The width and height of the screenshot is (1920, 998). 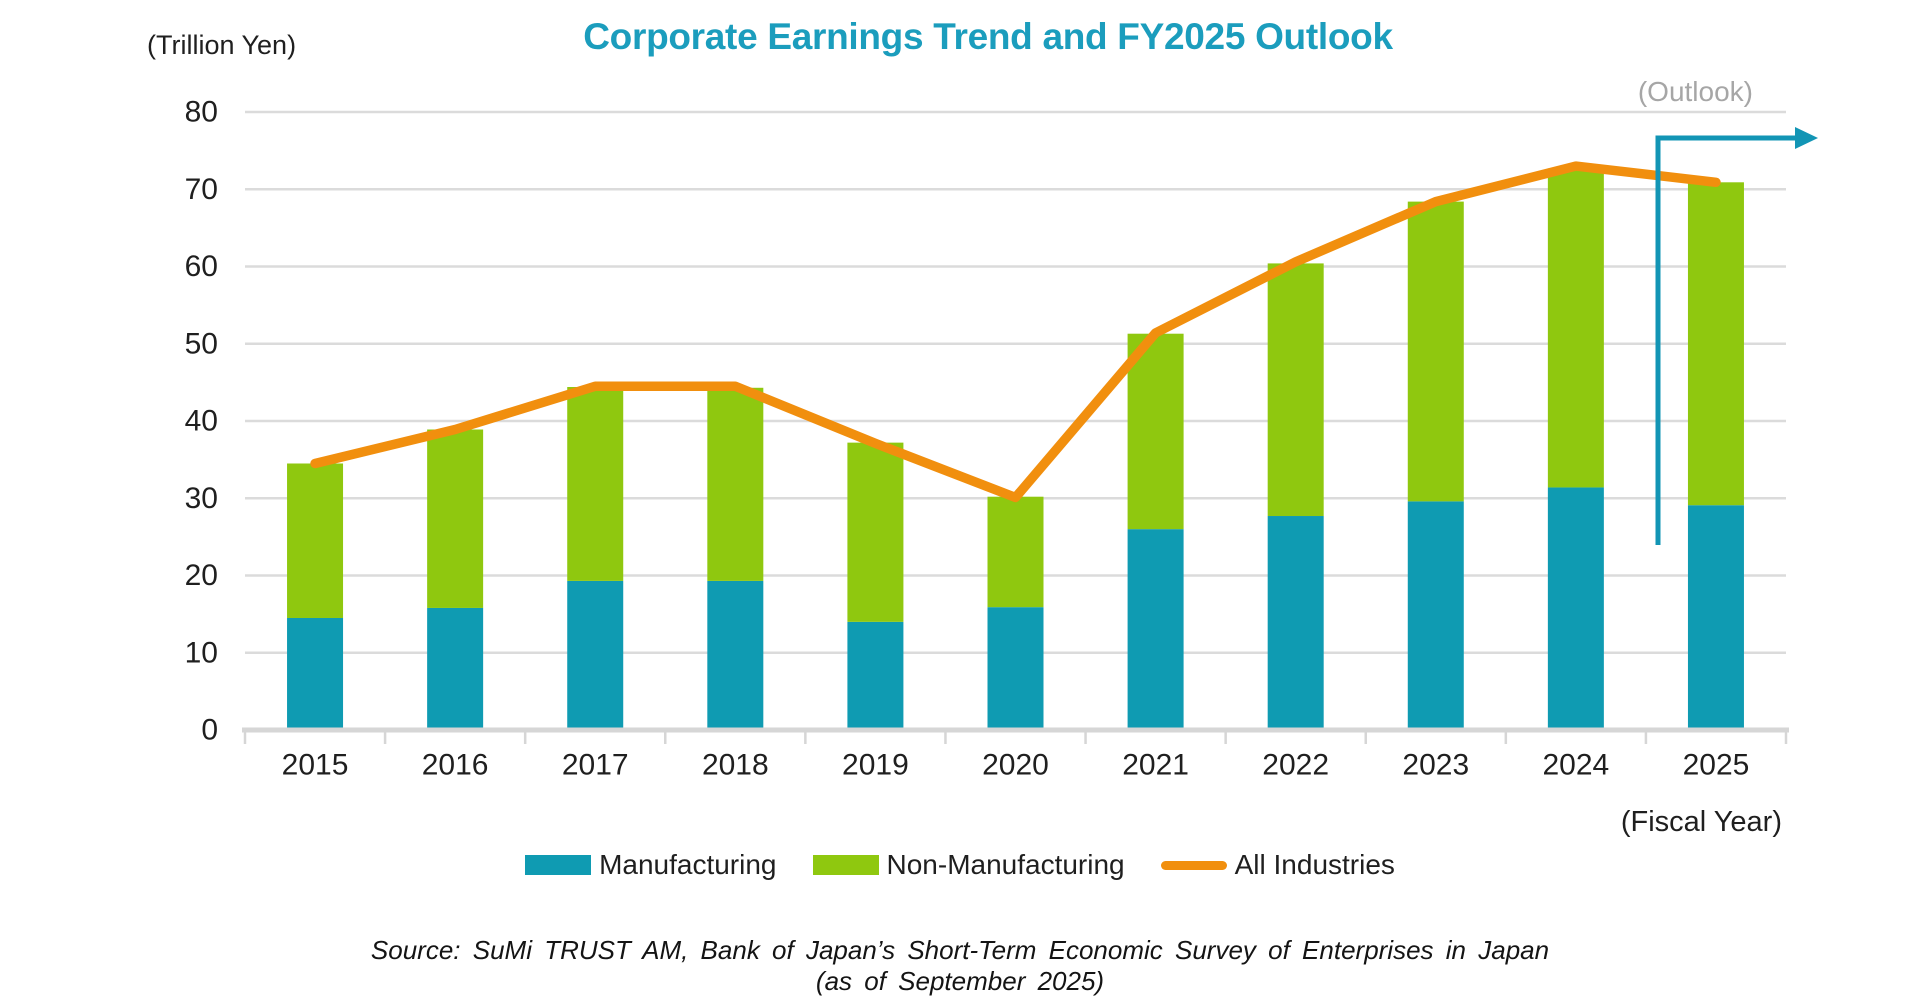 I want to click on outlook-label: (Outlook), so click(x=1695, y=91).